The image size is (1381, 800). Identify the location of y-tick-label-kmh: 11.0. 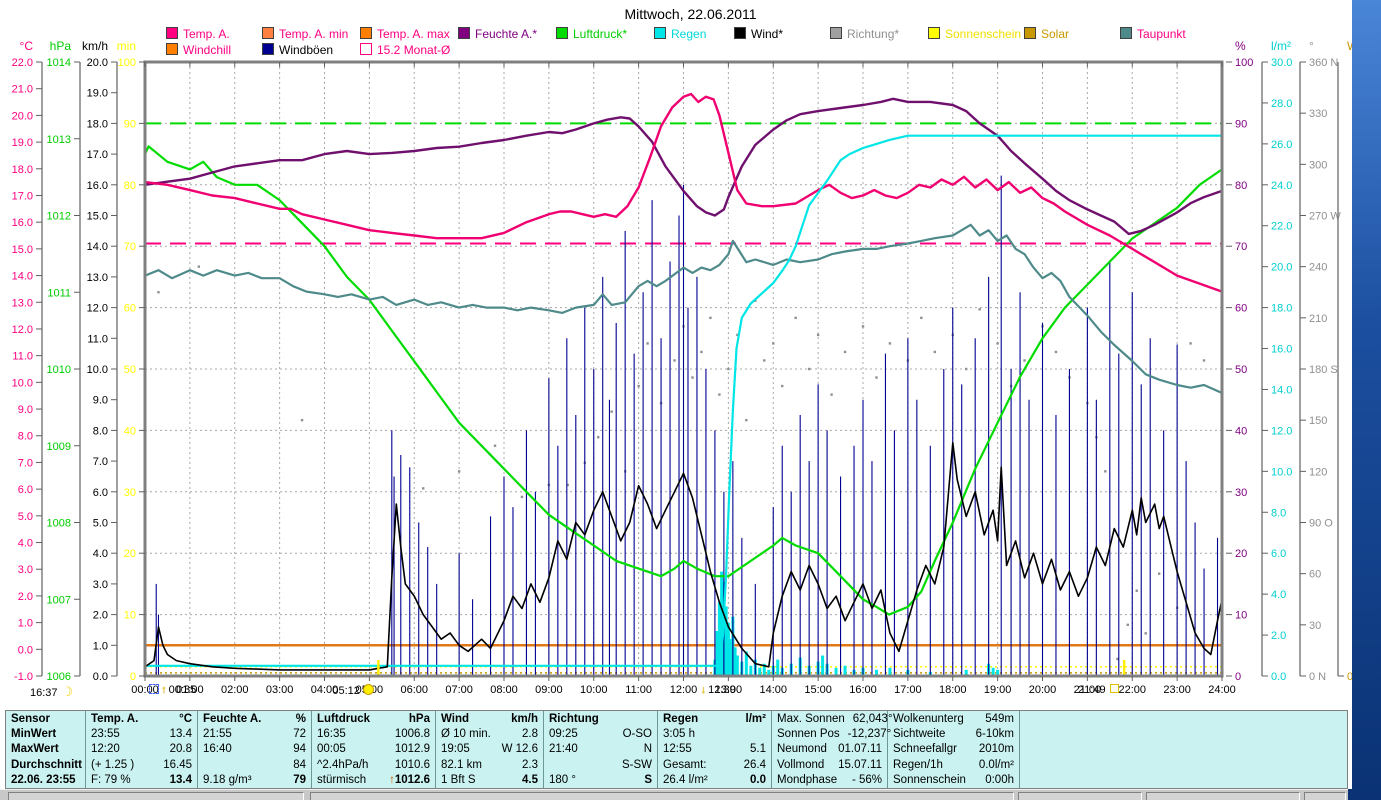
(97, 339).